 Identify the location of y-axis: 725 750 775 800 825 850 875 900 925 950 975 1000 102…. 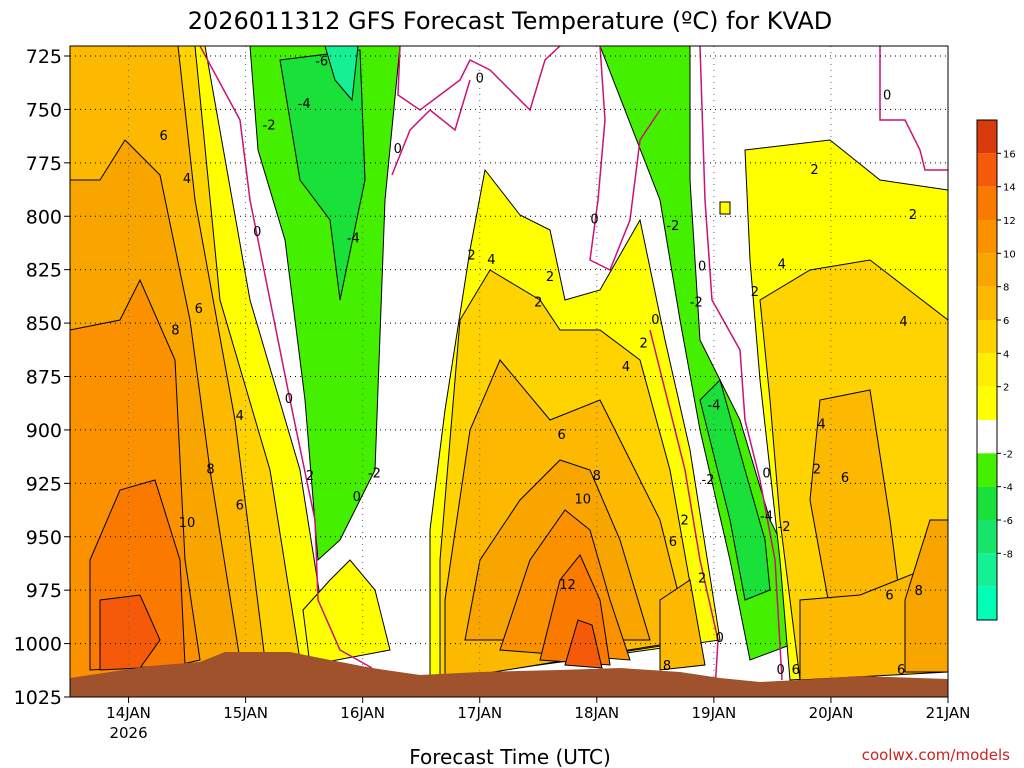
(42, 377).